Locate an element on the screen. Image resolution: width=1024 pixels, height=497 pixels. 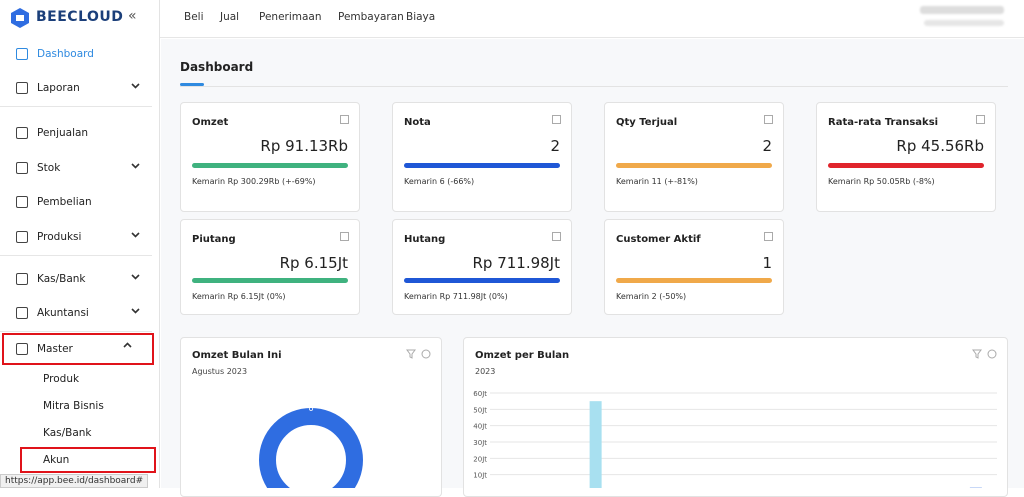
menu-label: Master is located at coordinates (55, 349).